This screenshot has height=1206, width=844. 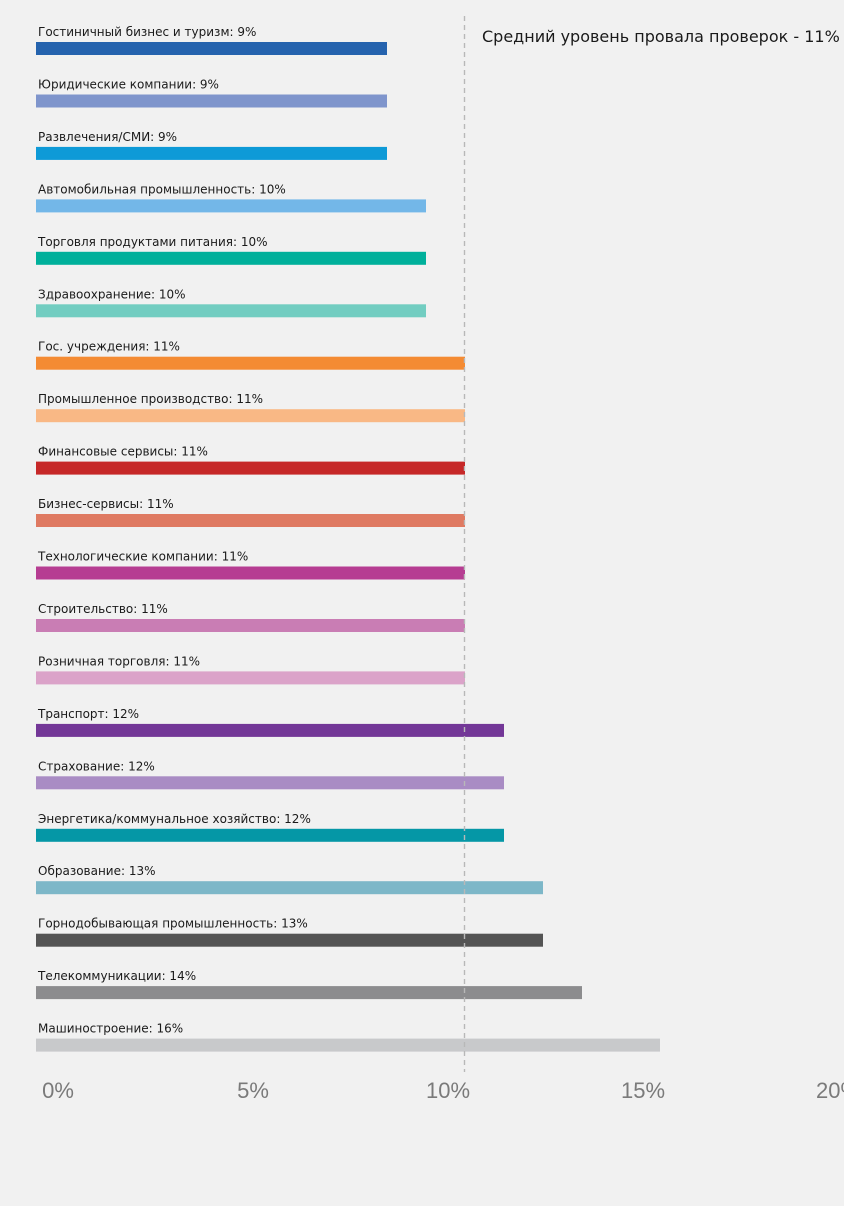 I want to click on bar-label-19: Телекоммуникации: 14%, so click(x=116, y=976).